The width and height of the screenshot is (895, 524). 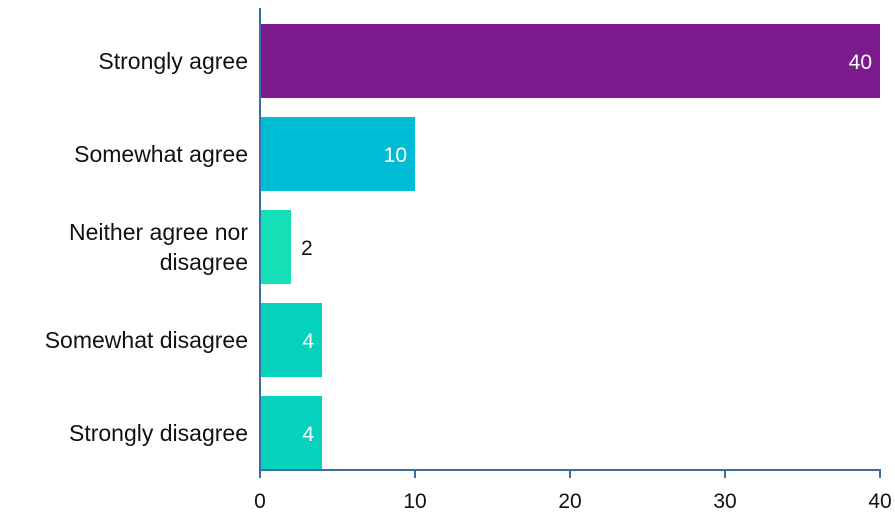 I want to click on data-label: 40, so click(x=860, y=62).